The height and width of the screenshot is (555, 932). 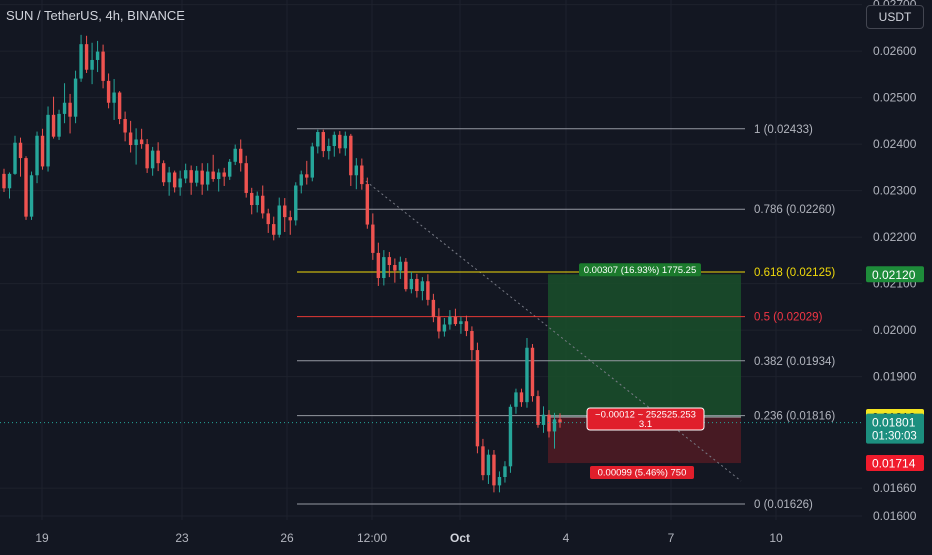 What do you see at coordinates (566, 538) in the screenshot?
I see `x-axis-tick-label: 4` at bounding box center [566, 538].